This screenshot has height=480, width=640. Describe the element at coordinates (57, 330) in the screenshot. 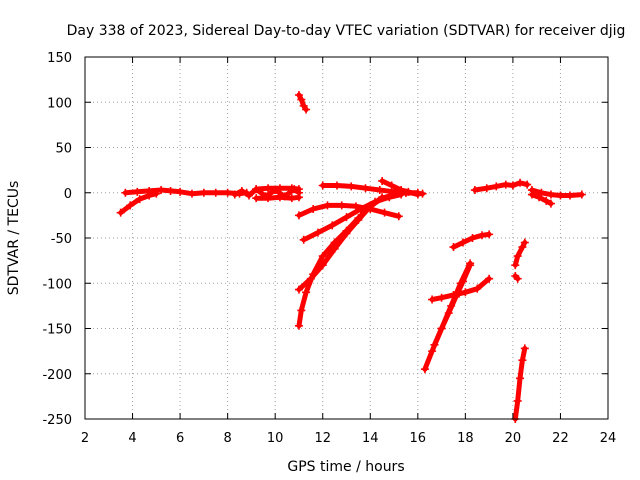

I see `y-tick-label: -150` at that location.